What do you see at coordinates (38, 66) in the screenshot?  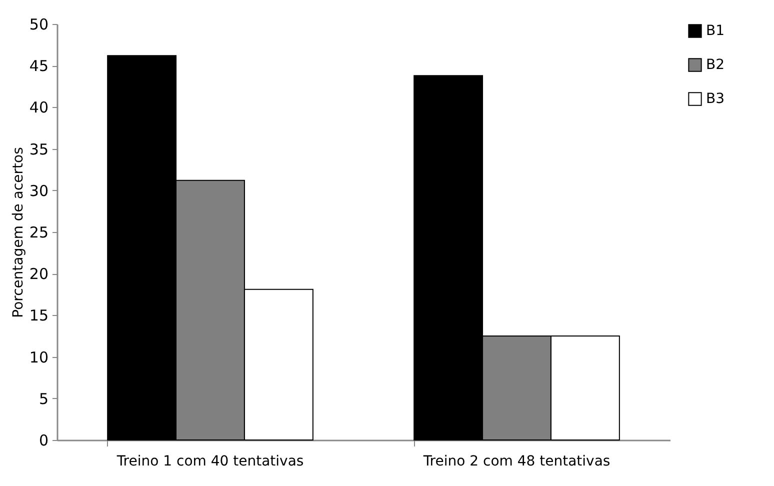 I see `y-tick-label: 45` at bounding box center [38, 66].